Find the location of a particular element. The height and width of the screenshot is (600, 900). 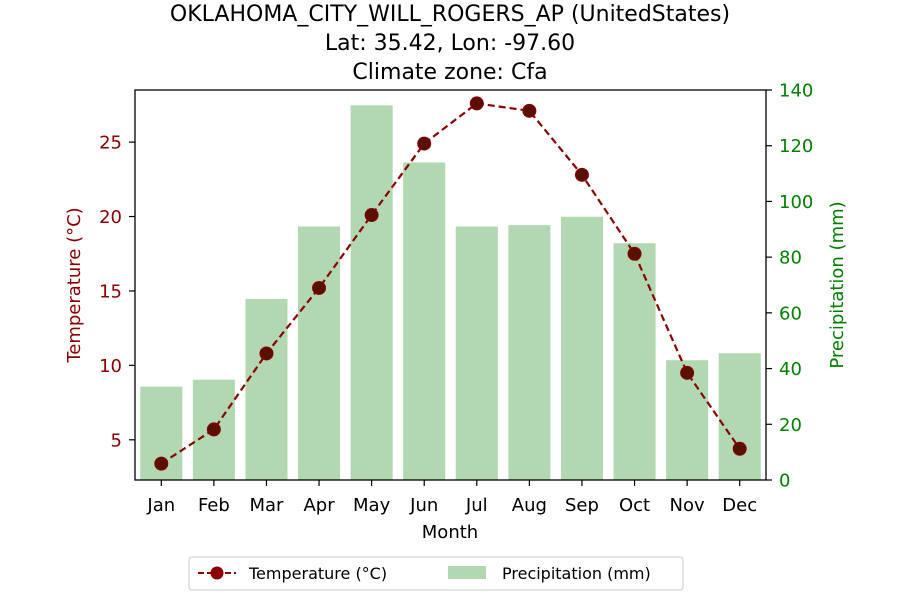

right-tick-label: 120 is located at coordinates (796, 146).